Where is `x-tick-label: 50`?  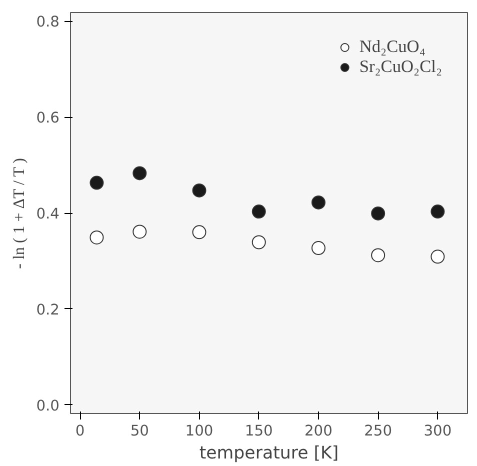
x-tick-label: 50 is located at coordinates (139, 431).